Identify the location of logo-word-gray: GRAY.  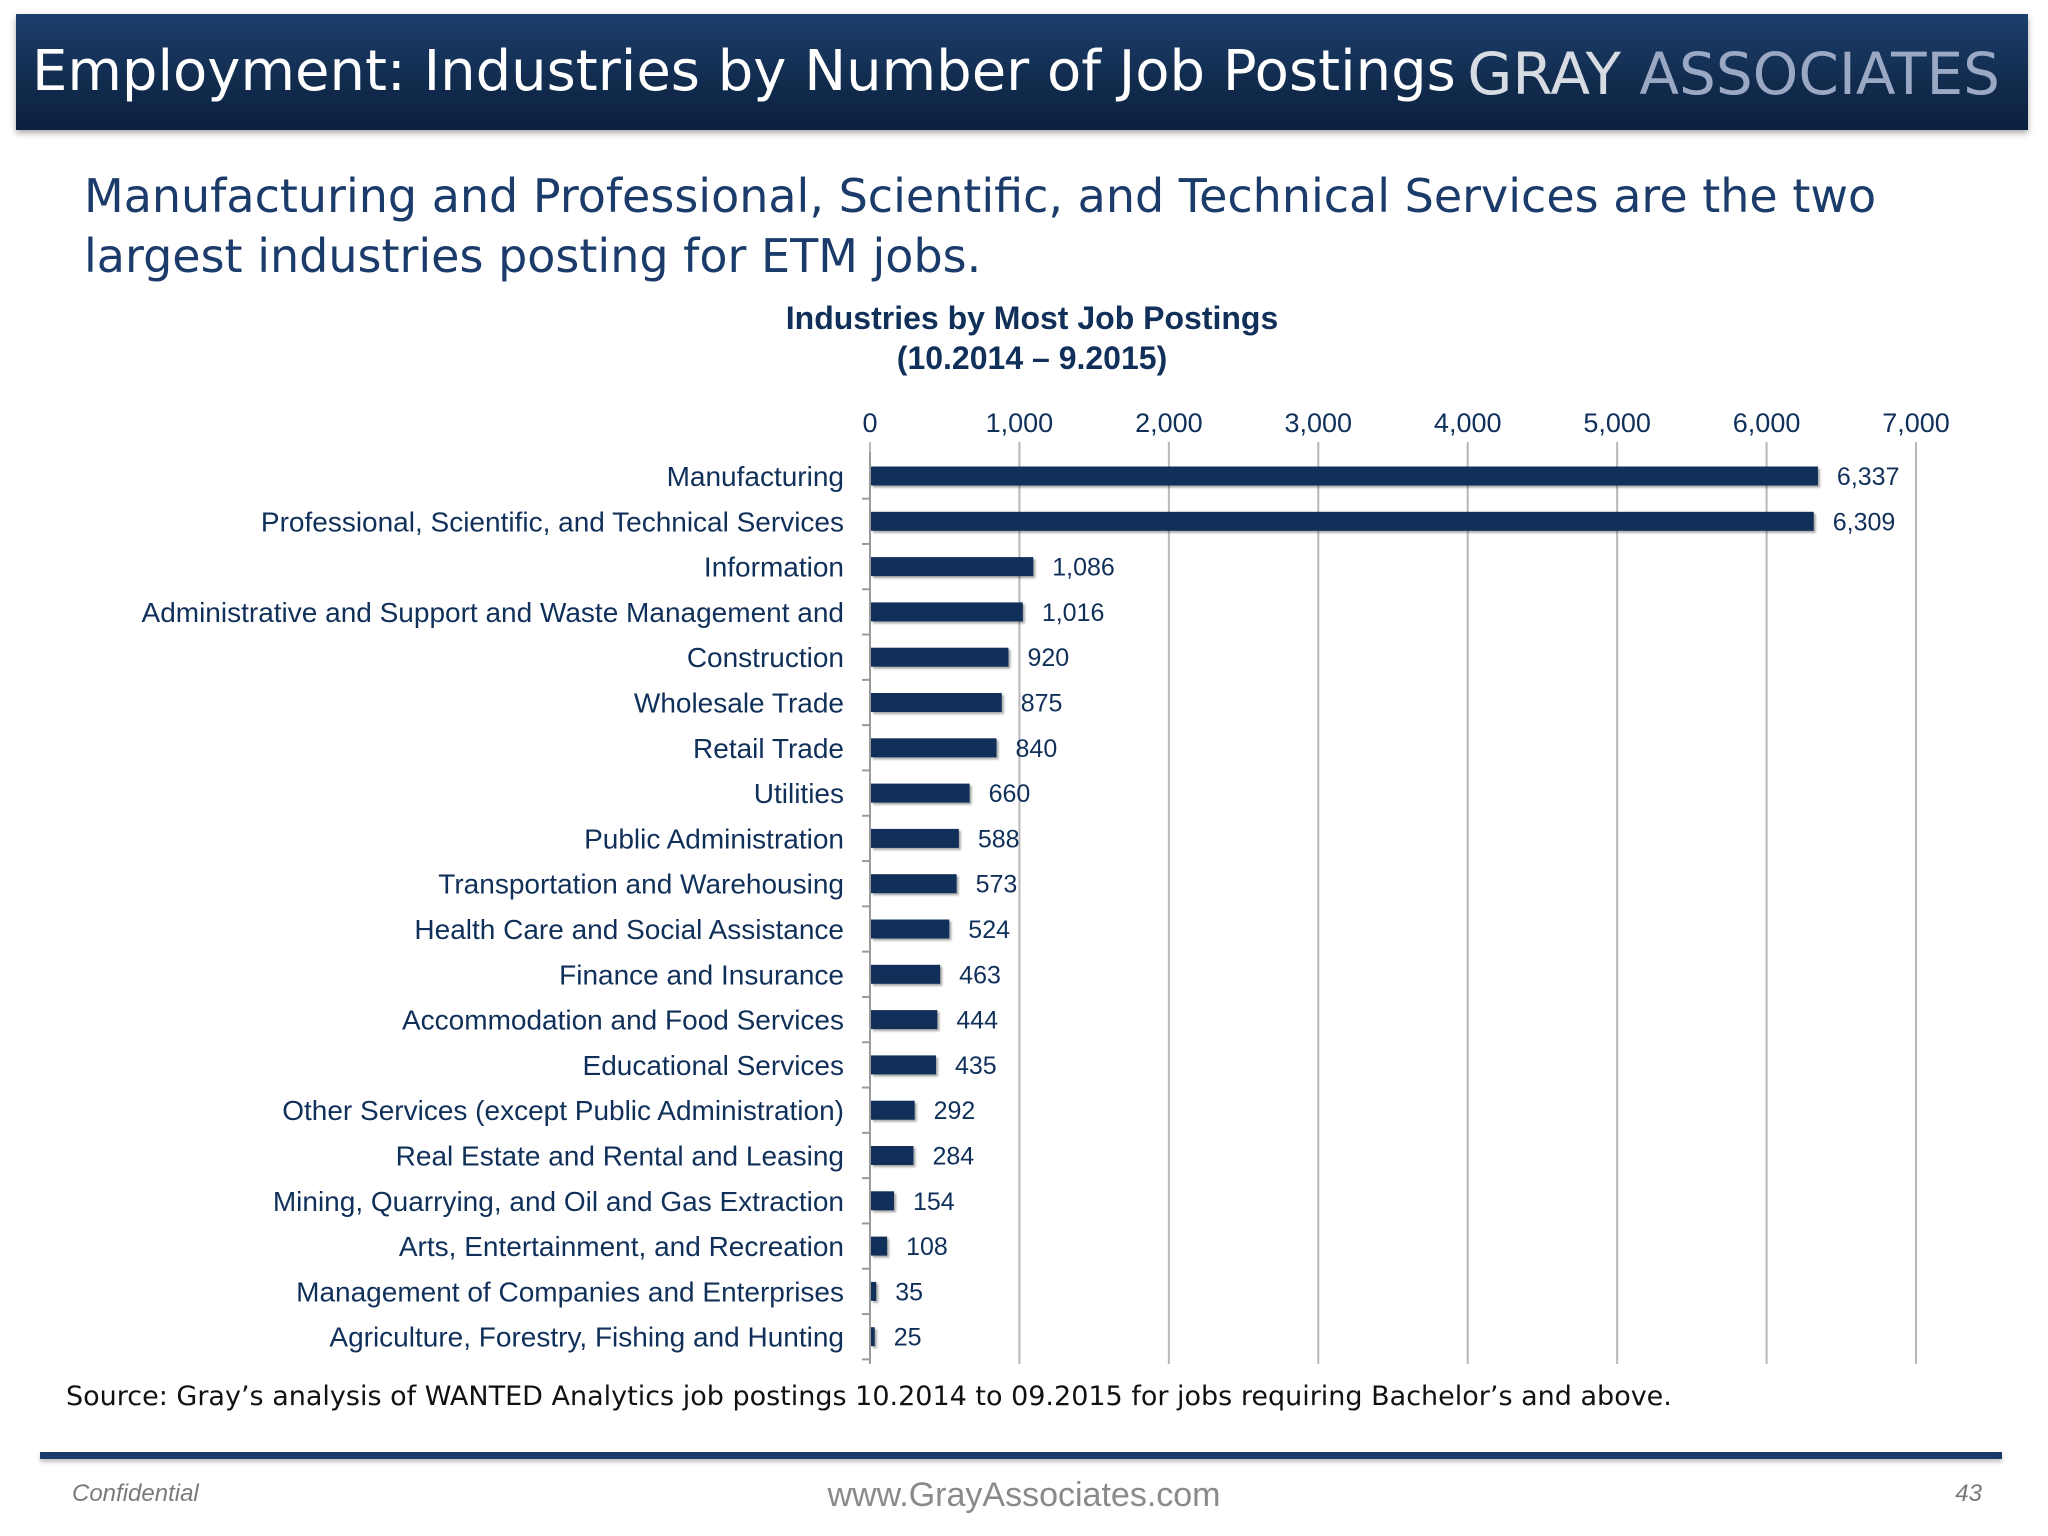
(1544, 74).